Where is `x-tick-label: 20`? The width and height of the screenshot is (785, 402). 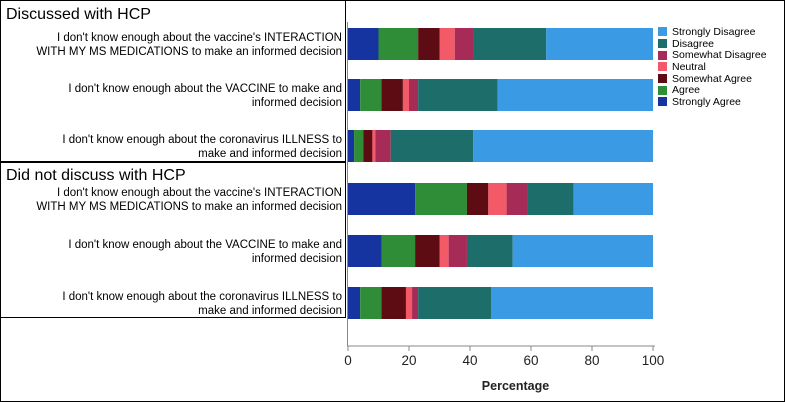 x-tick-label: 20 is located at coordinates (408, 360).